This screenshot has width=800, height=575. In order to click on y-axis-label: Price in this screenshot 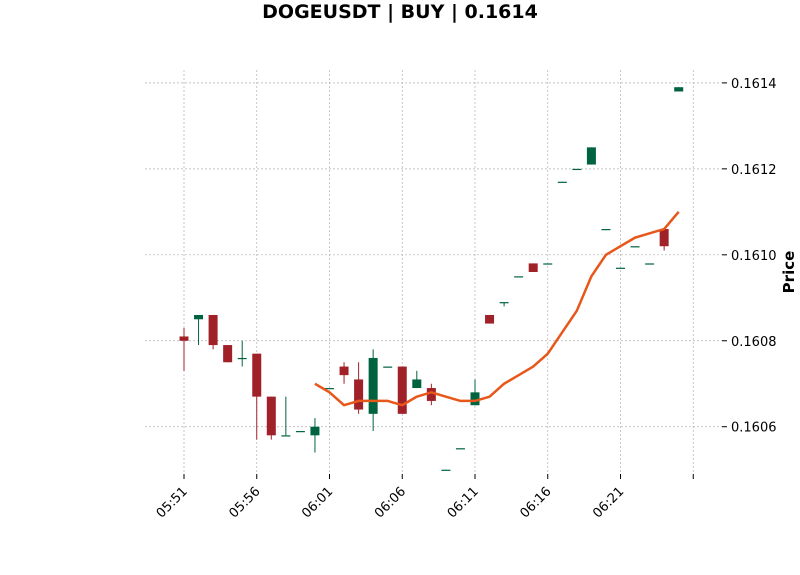, I will do `click(789, 272)`.